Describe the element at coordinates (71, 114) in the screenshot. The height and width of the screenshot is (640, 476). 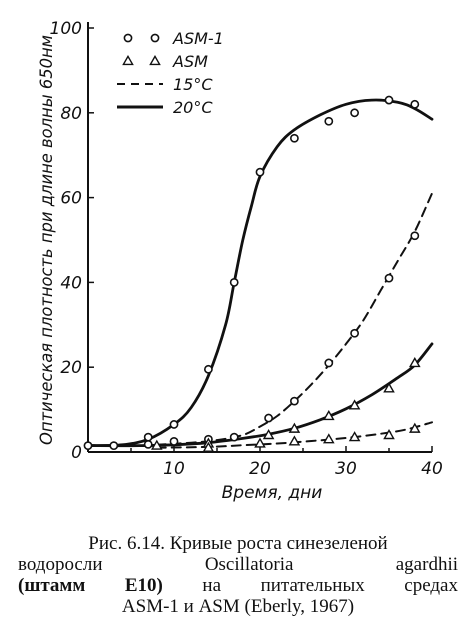
I see `y-tick-label: 80` at that location.